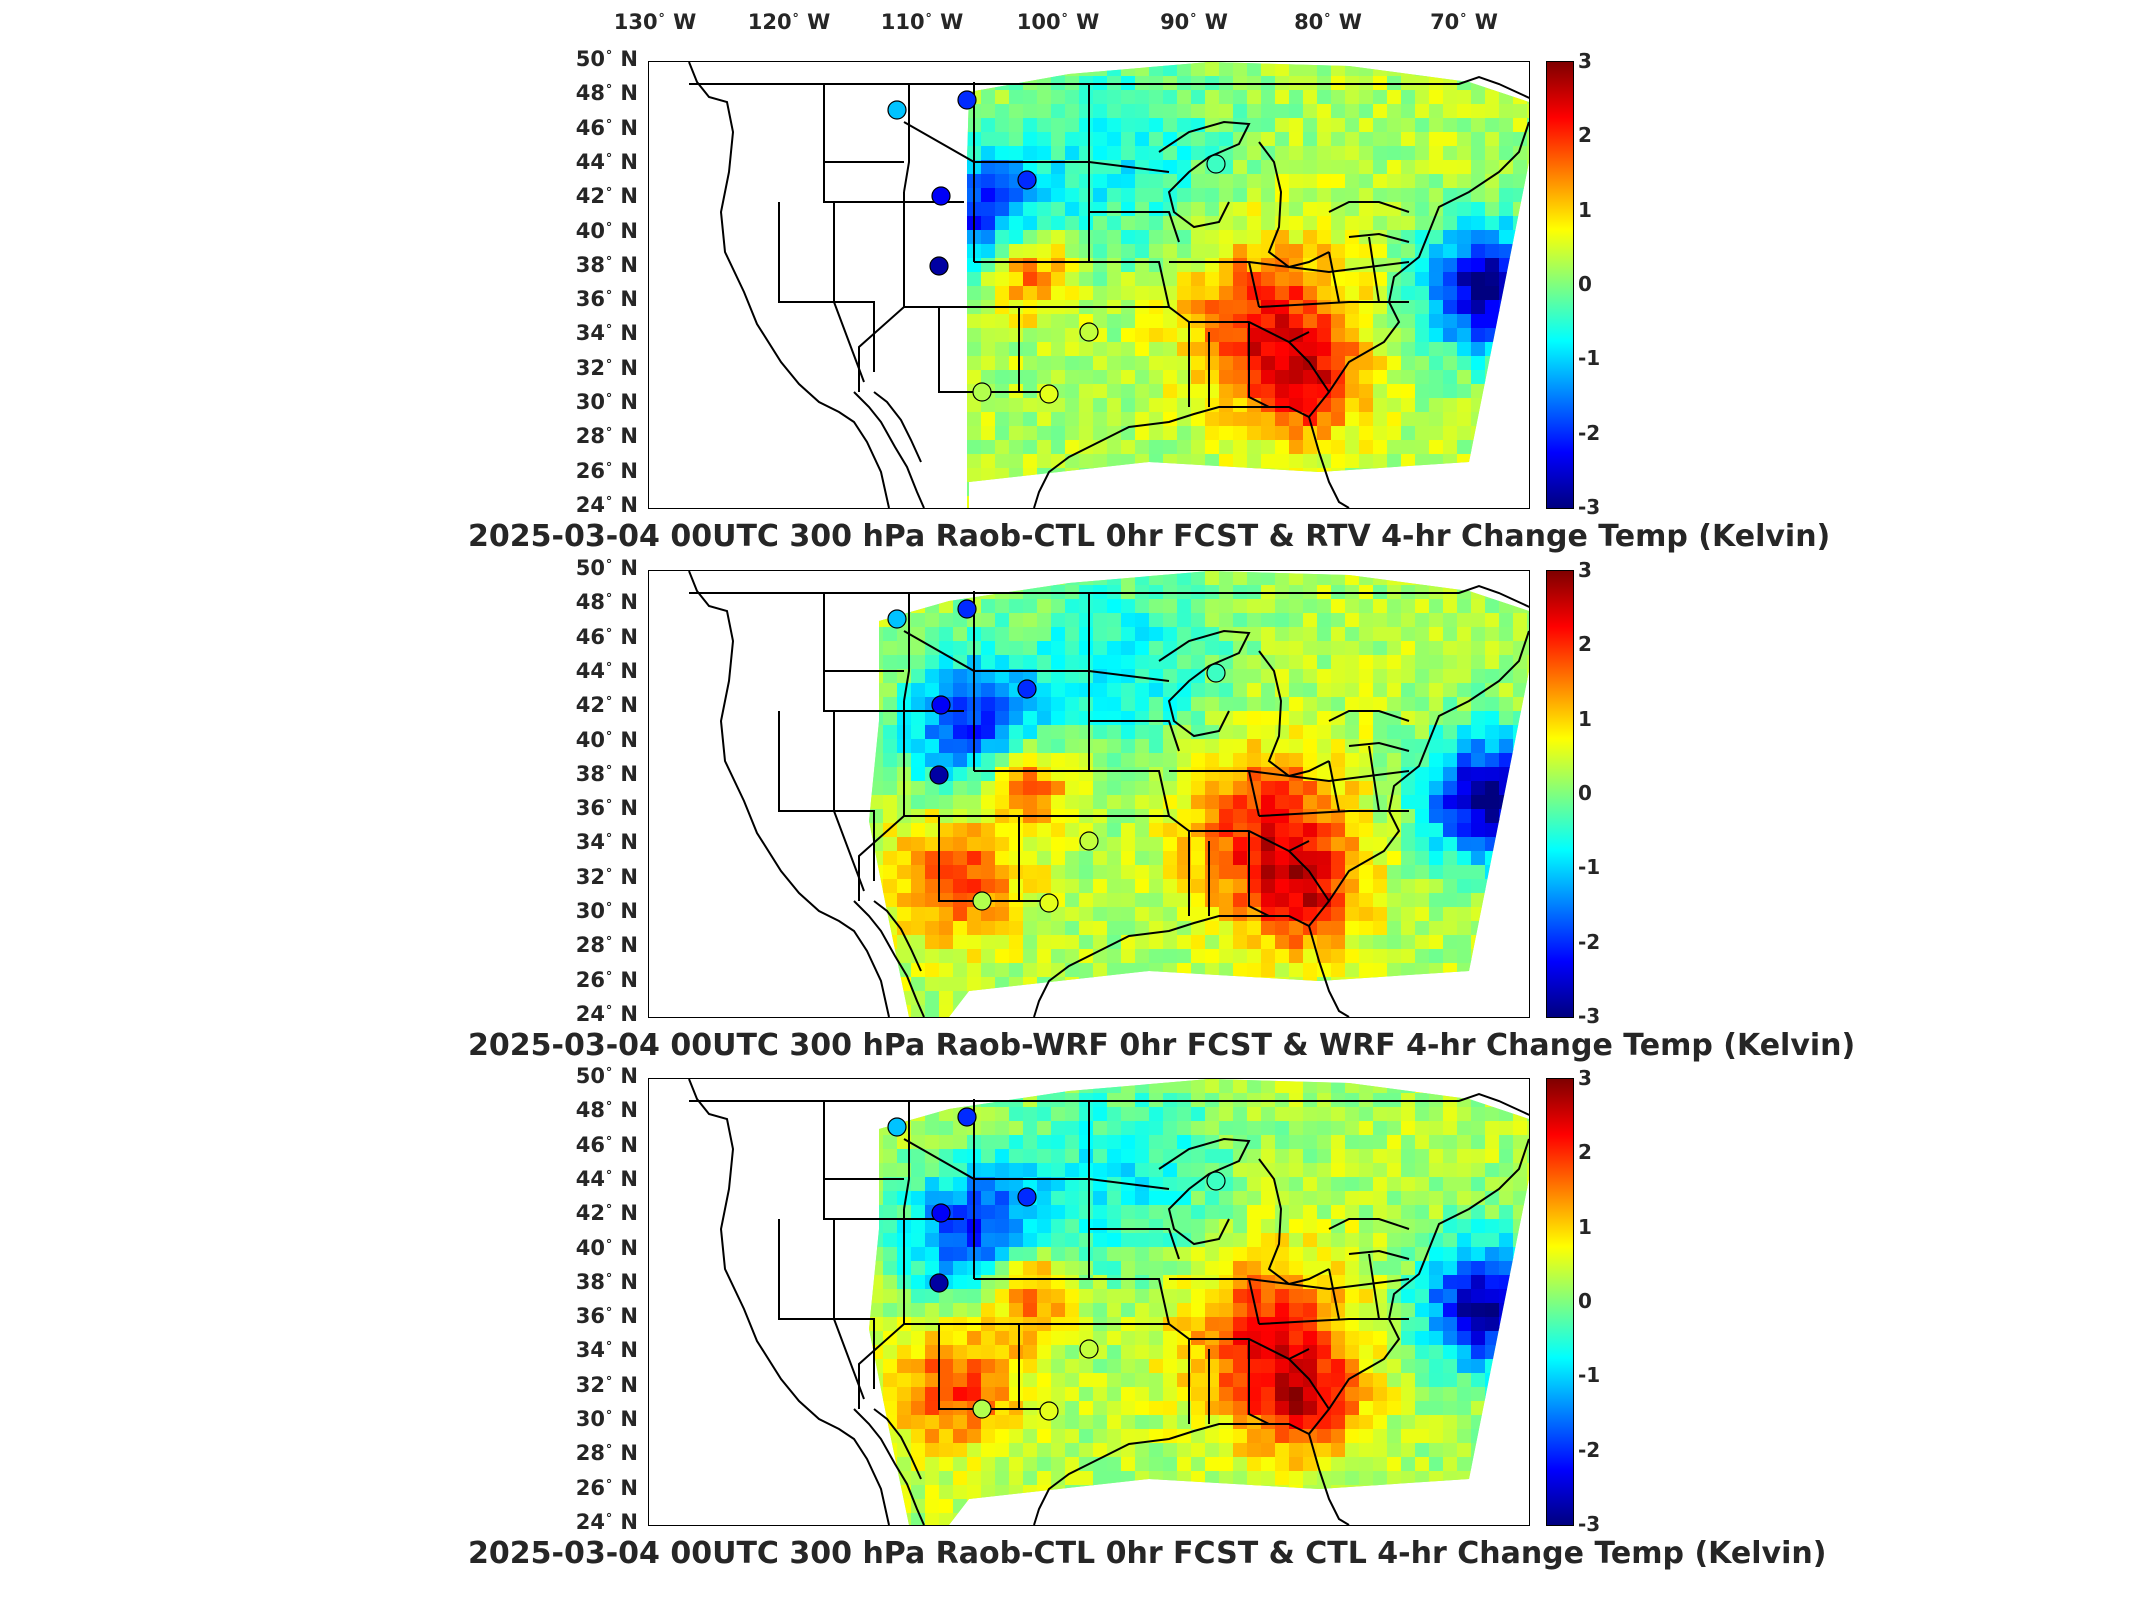 Image resolution: width=2133 pixels, height=1600 pixels. I want to click on longitude-axis-labels: 130∘ W 120∘ W 110∘ W 100∘ W 90∘ W 80∘ W 70∘ W, so click(1066, 20).